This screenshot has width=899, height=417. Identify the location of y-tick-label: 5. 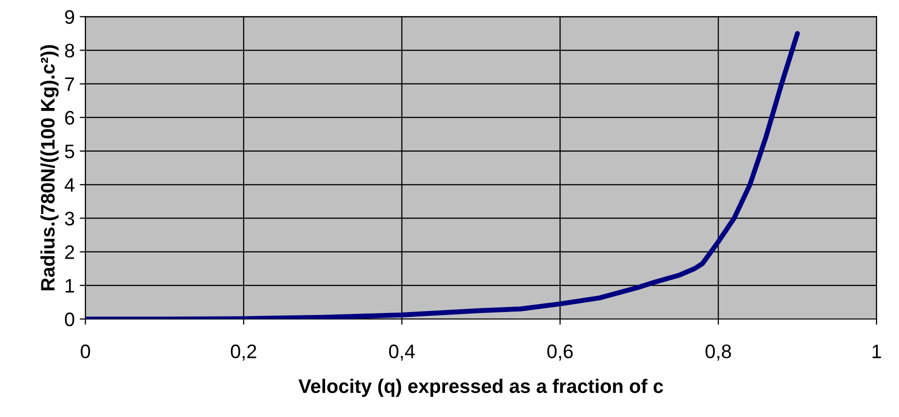
(69, 151).